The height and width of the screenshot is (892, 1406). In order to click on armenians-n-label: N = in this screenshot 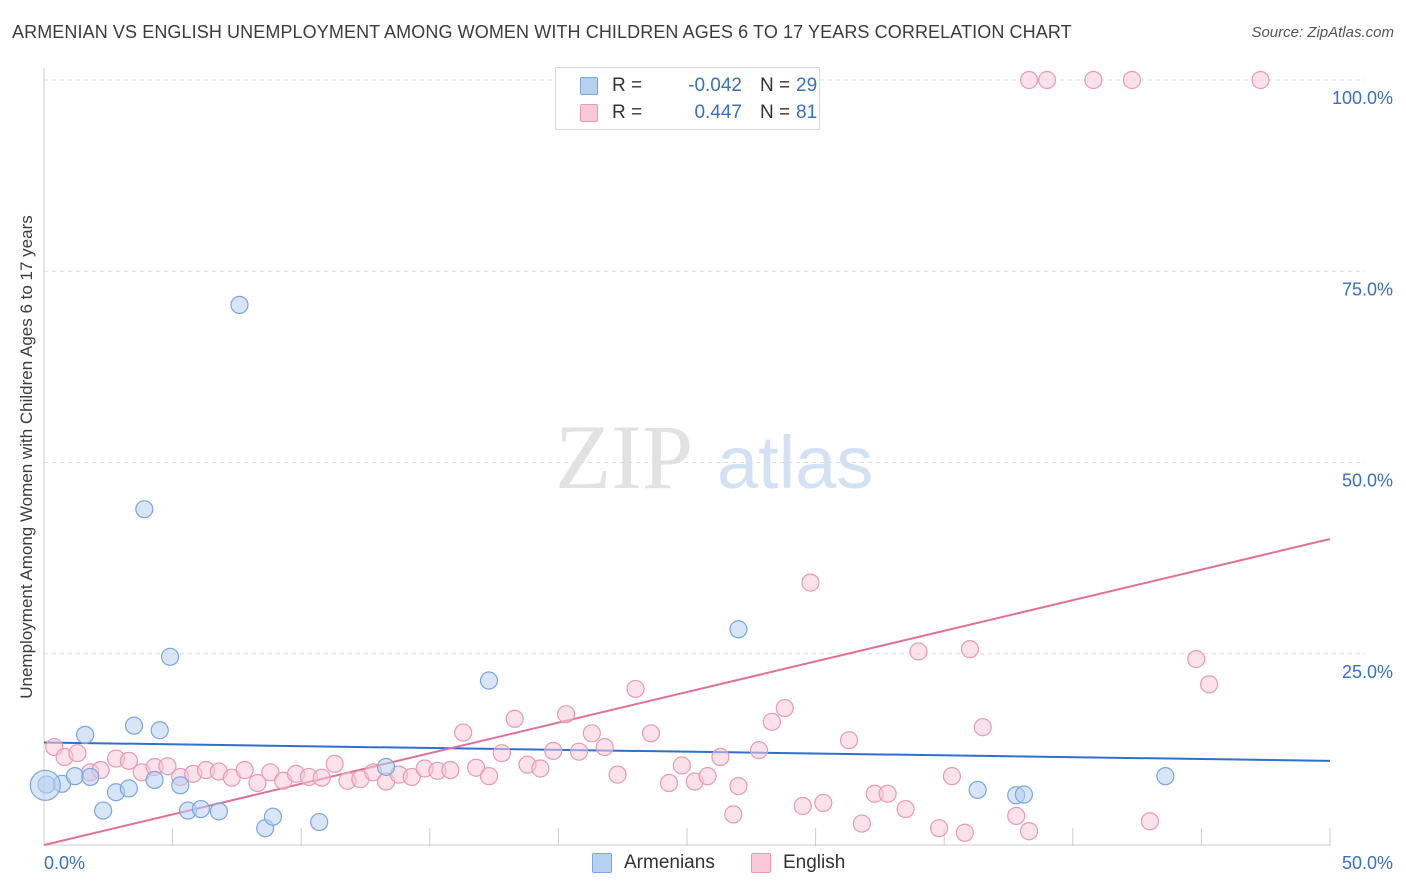, I will do `click(775, 85)`.